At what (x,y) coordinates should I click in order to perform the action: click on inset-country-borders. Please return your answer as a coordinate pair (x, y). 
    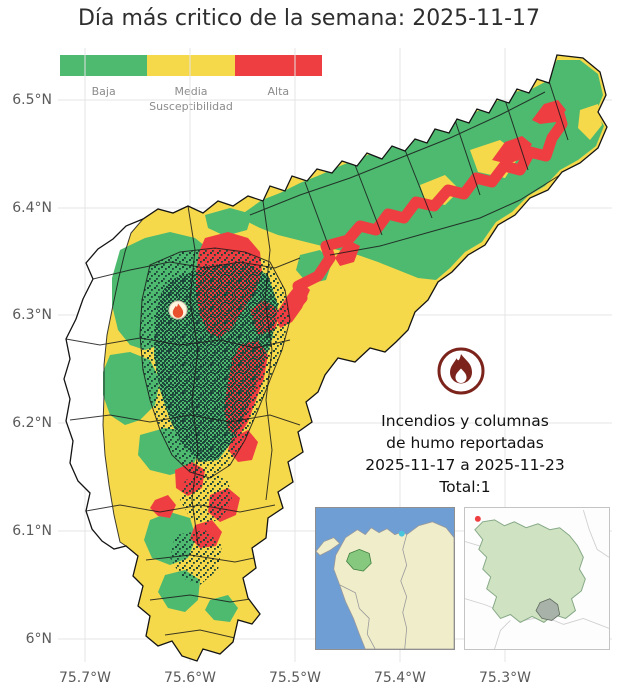
    Looking at the image, I should click on (373, 591).